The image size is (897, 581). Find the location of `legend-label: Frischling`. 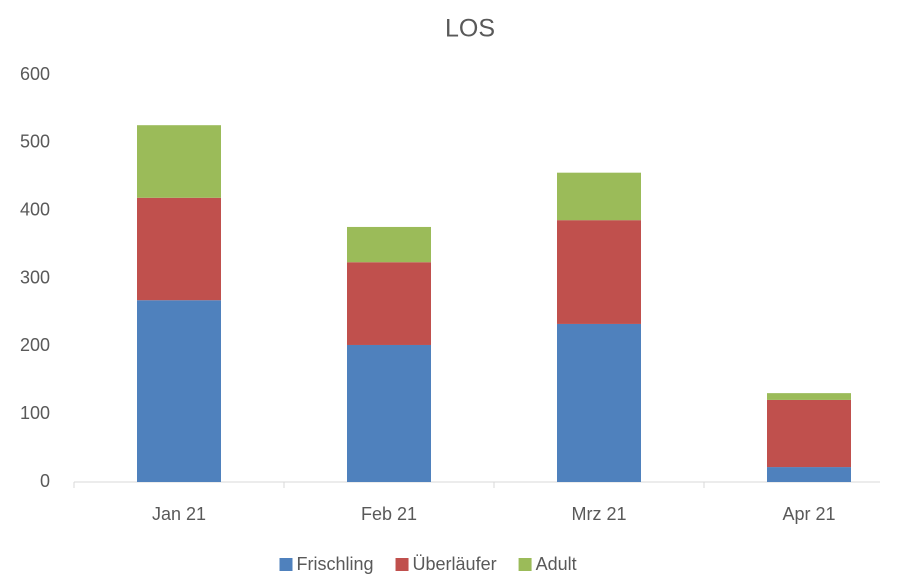

legend-label: Frischling is located at coordinates (335, 564).